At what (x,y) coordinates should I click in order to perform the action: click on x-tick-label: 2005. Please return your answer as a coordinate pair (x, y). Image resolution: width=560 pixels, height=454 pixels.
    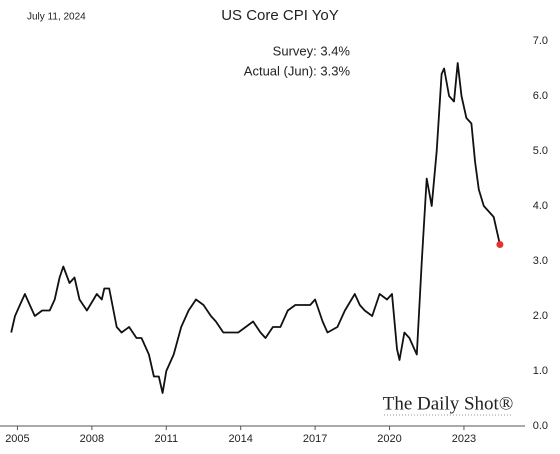
    Looking at the image, I should click on (17, 439).